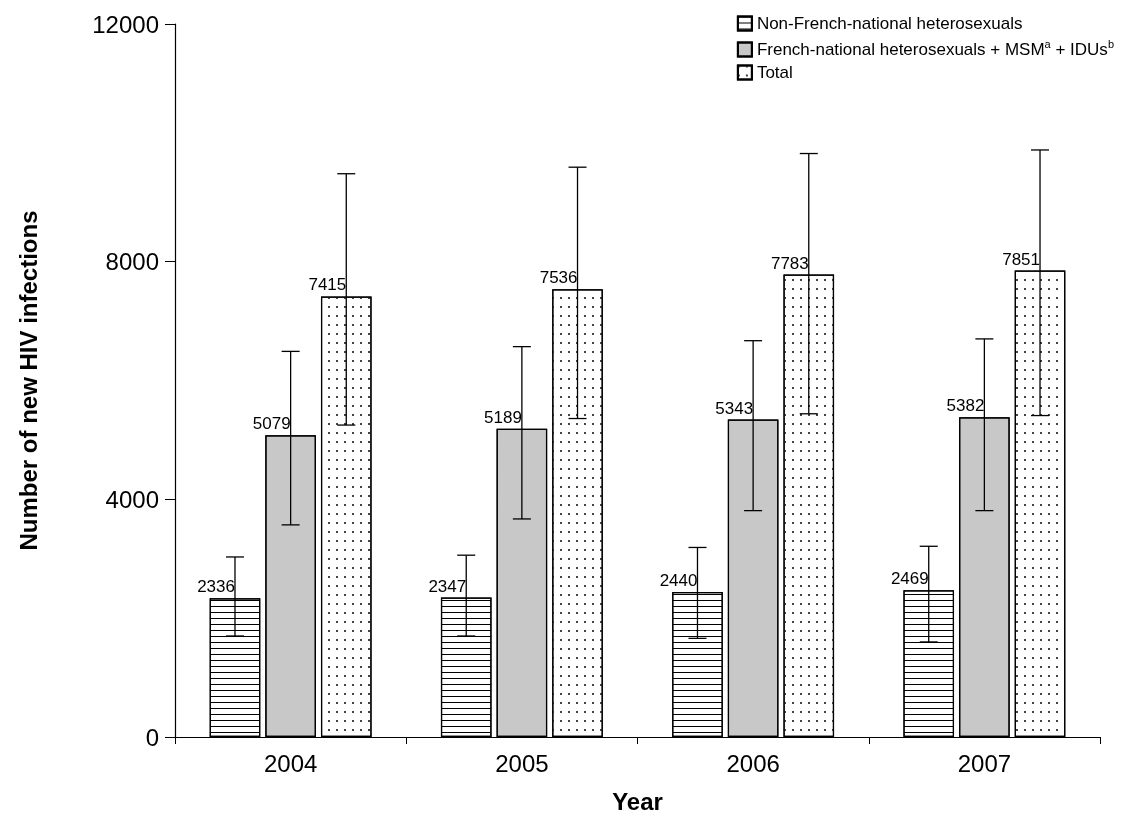 This screenshot has width=1124, height=827. I want to click on x-tick-label: 2004, so click(290, 763).